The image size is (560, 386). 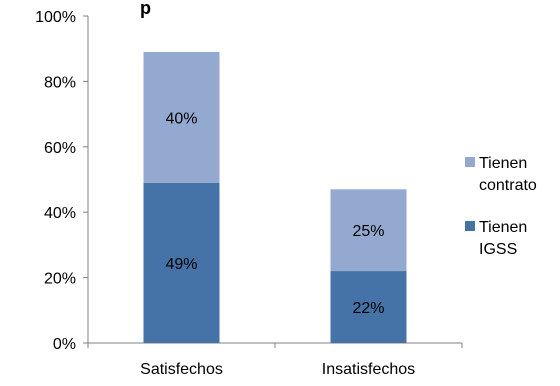 What do you see at coordinates (64, 344) in the screenshot?
I see `y-tick-label: 0%` at bounding box center [64, 344].